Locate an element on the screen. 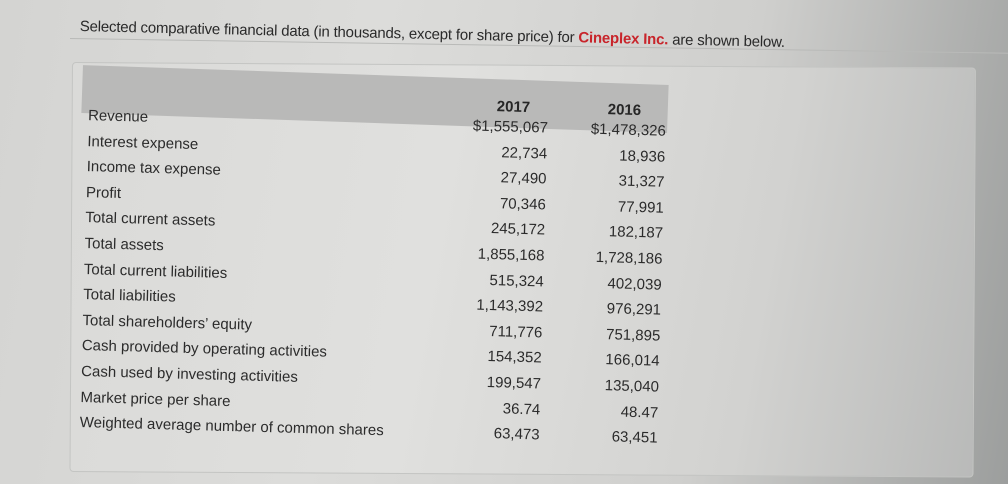 This screenshot has height=484, width=1008. value-2016: 182,187 is located at coordinates (636, 233).